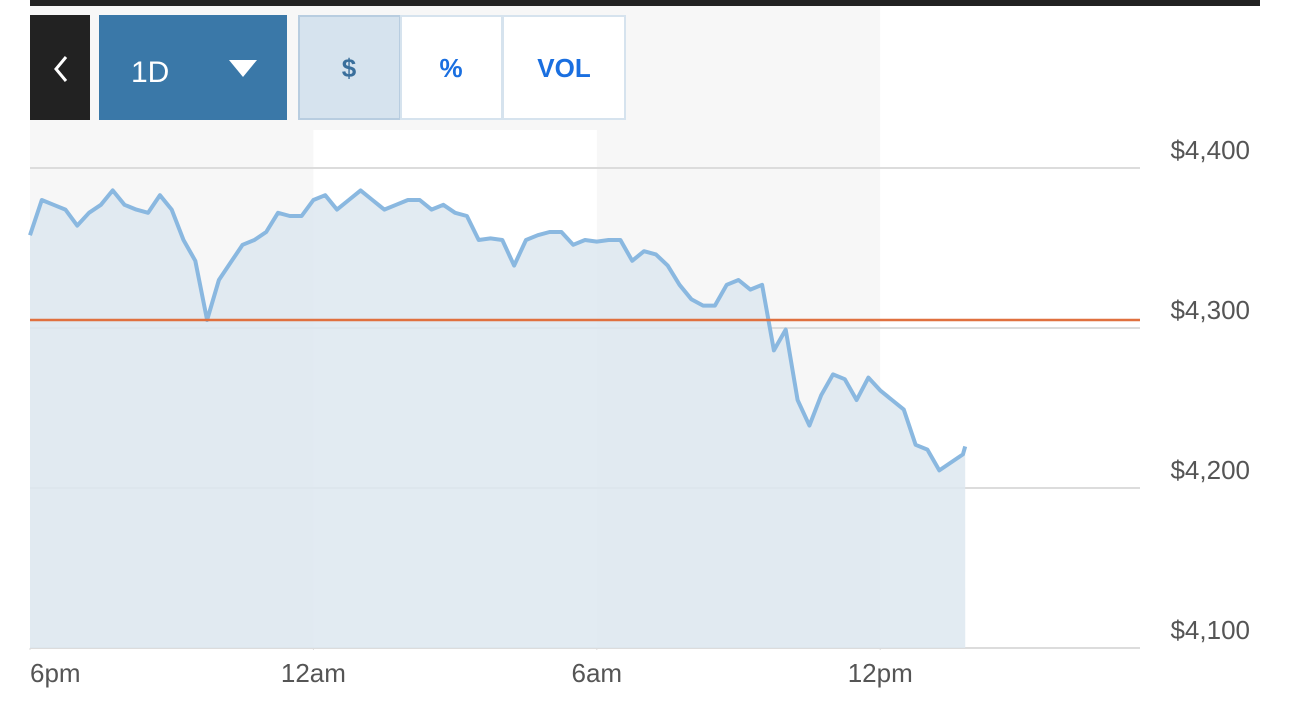 The image size is (1290, 716). Describe the element at coordinates (645, 3) in the screenshot. I see `top-bar` at that location.